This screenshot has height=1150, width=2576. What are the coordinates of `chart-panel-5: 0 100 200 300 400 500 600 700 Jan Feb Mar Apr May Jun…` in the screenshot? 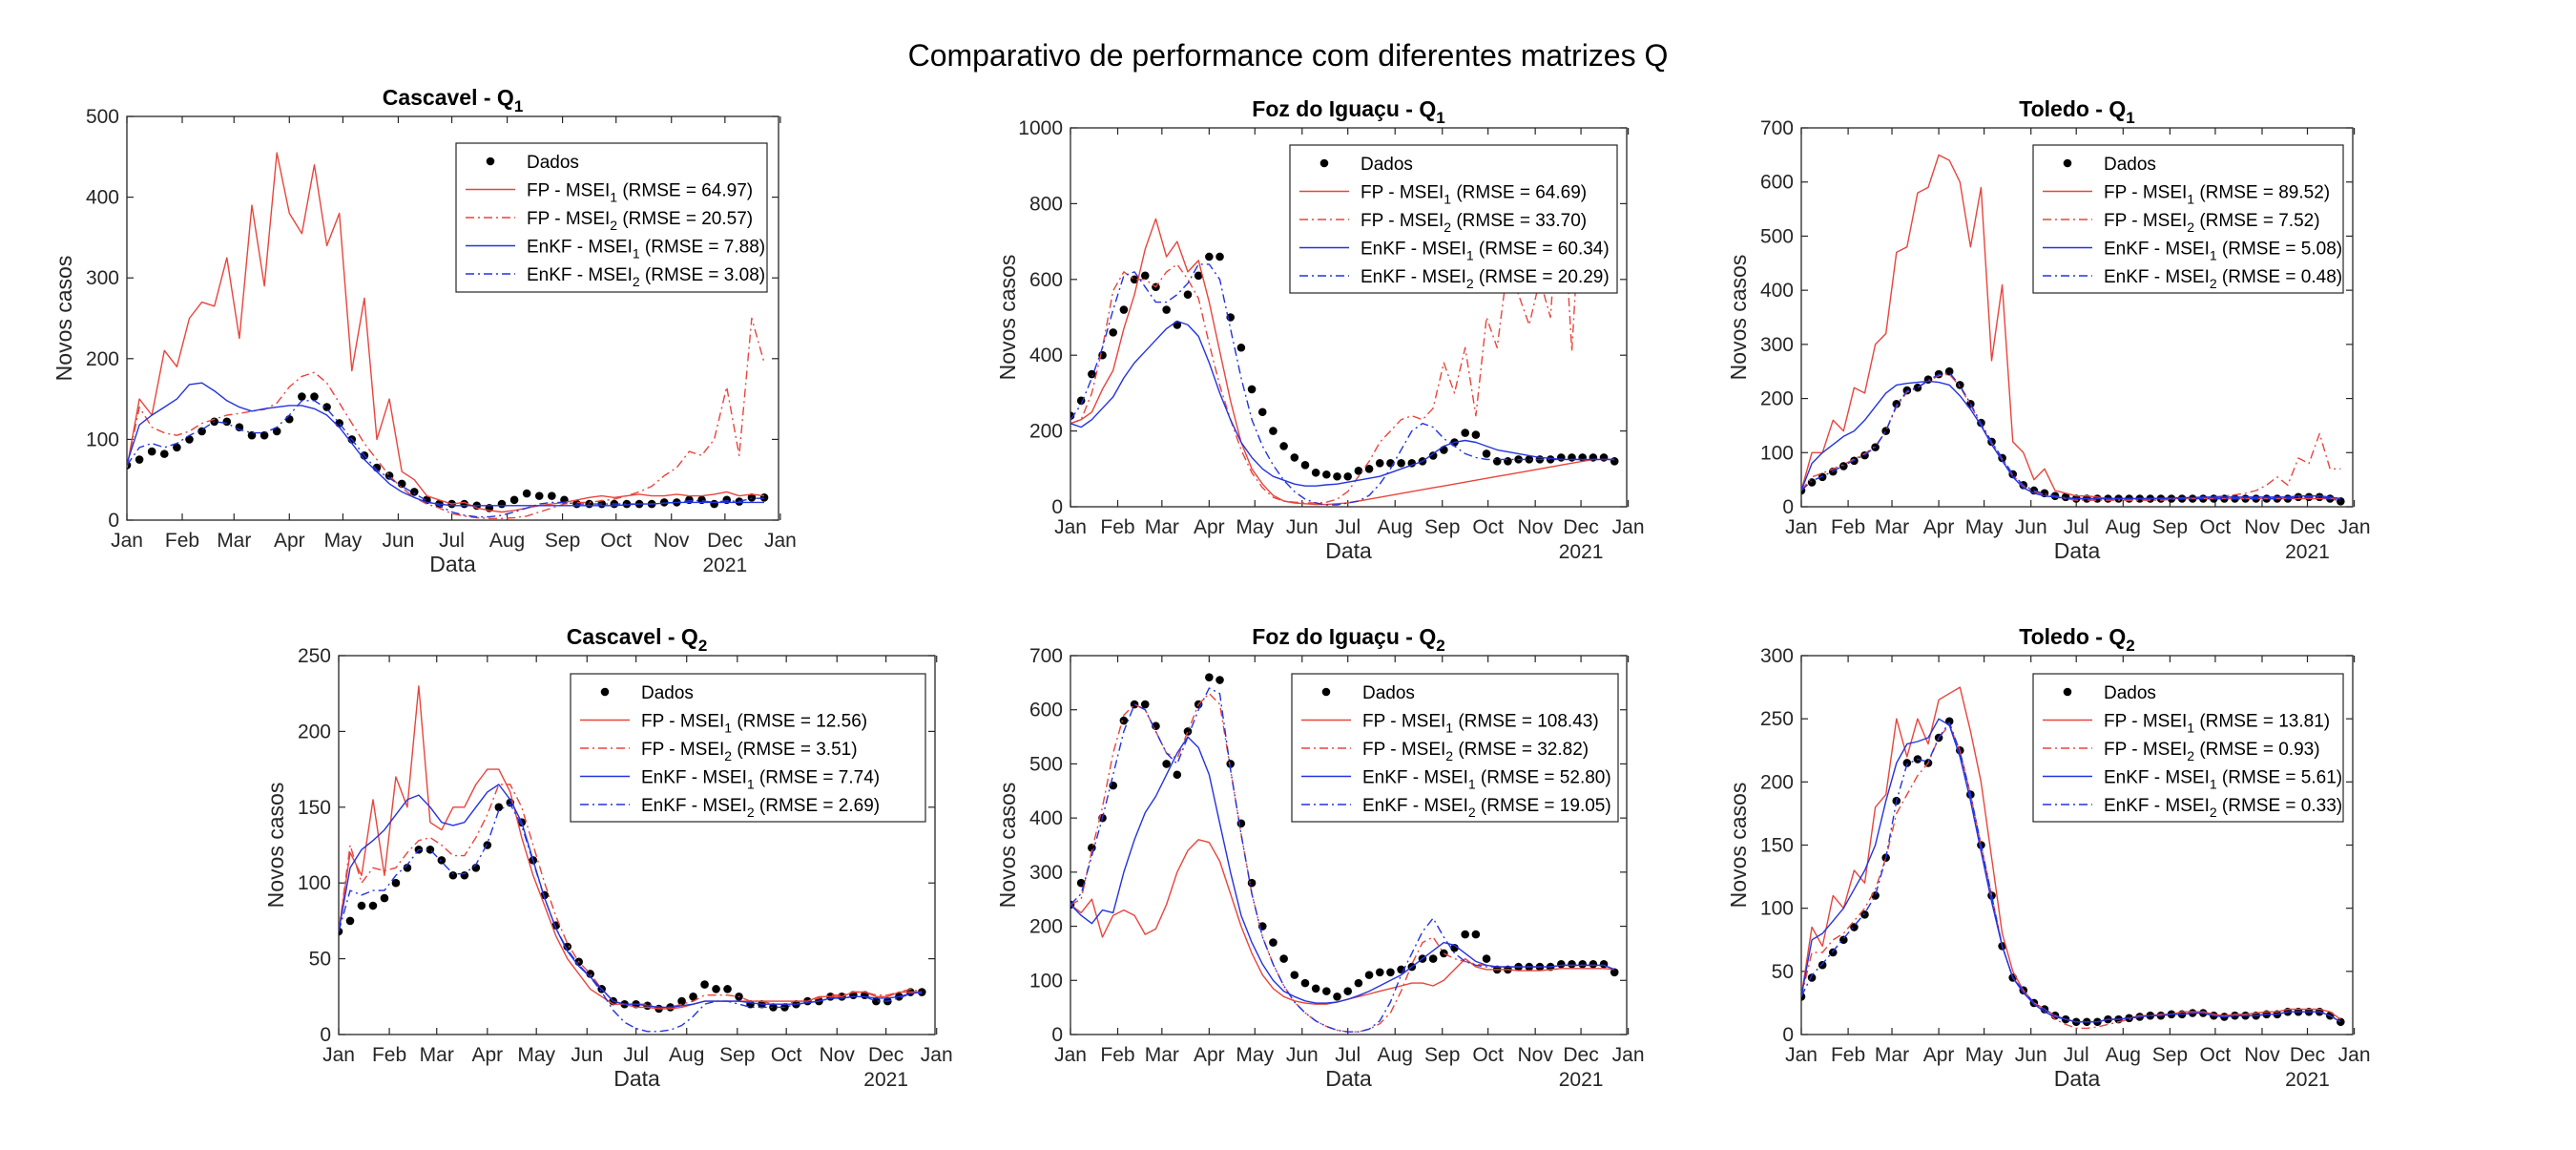 It's located at (1320, 857).